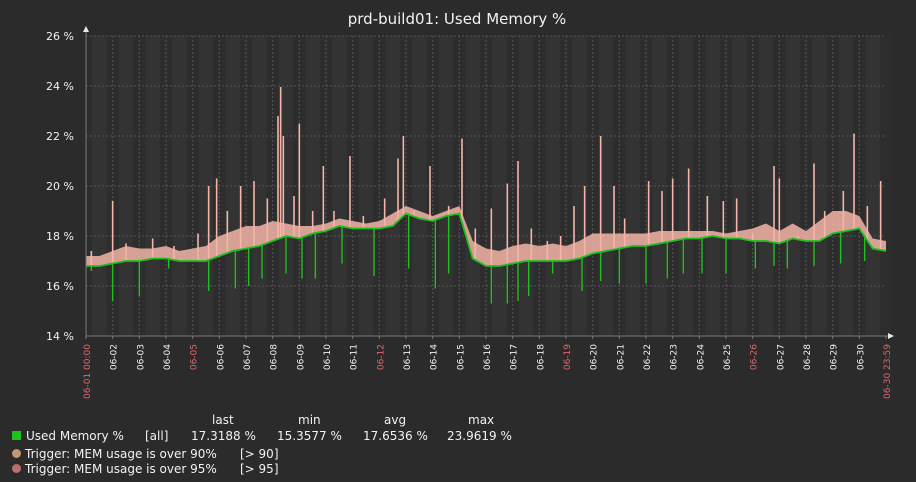 The image size is (916, 482). Describe the element at coordinates (457, 19) in the screenshot. I see `chart-title: prd-build01: Used Memory %` at that location.